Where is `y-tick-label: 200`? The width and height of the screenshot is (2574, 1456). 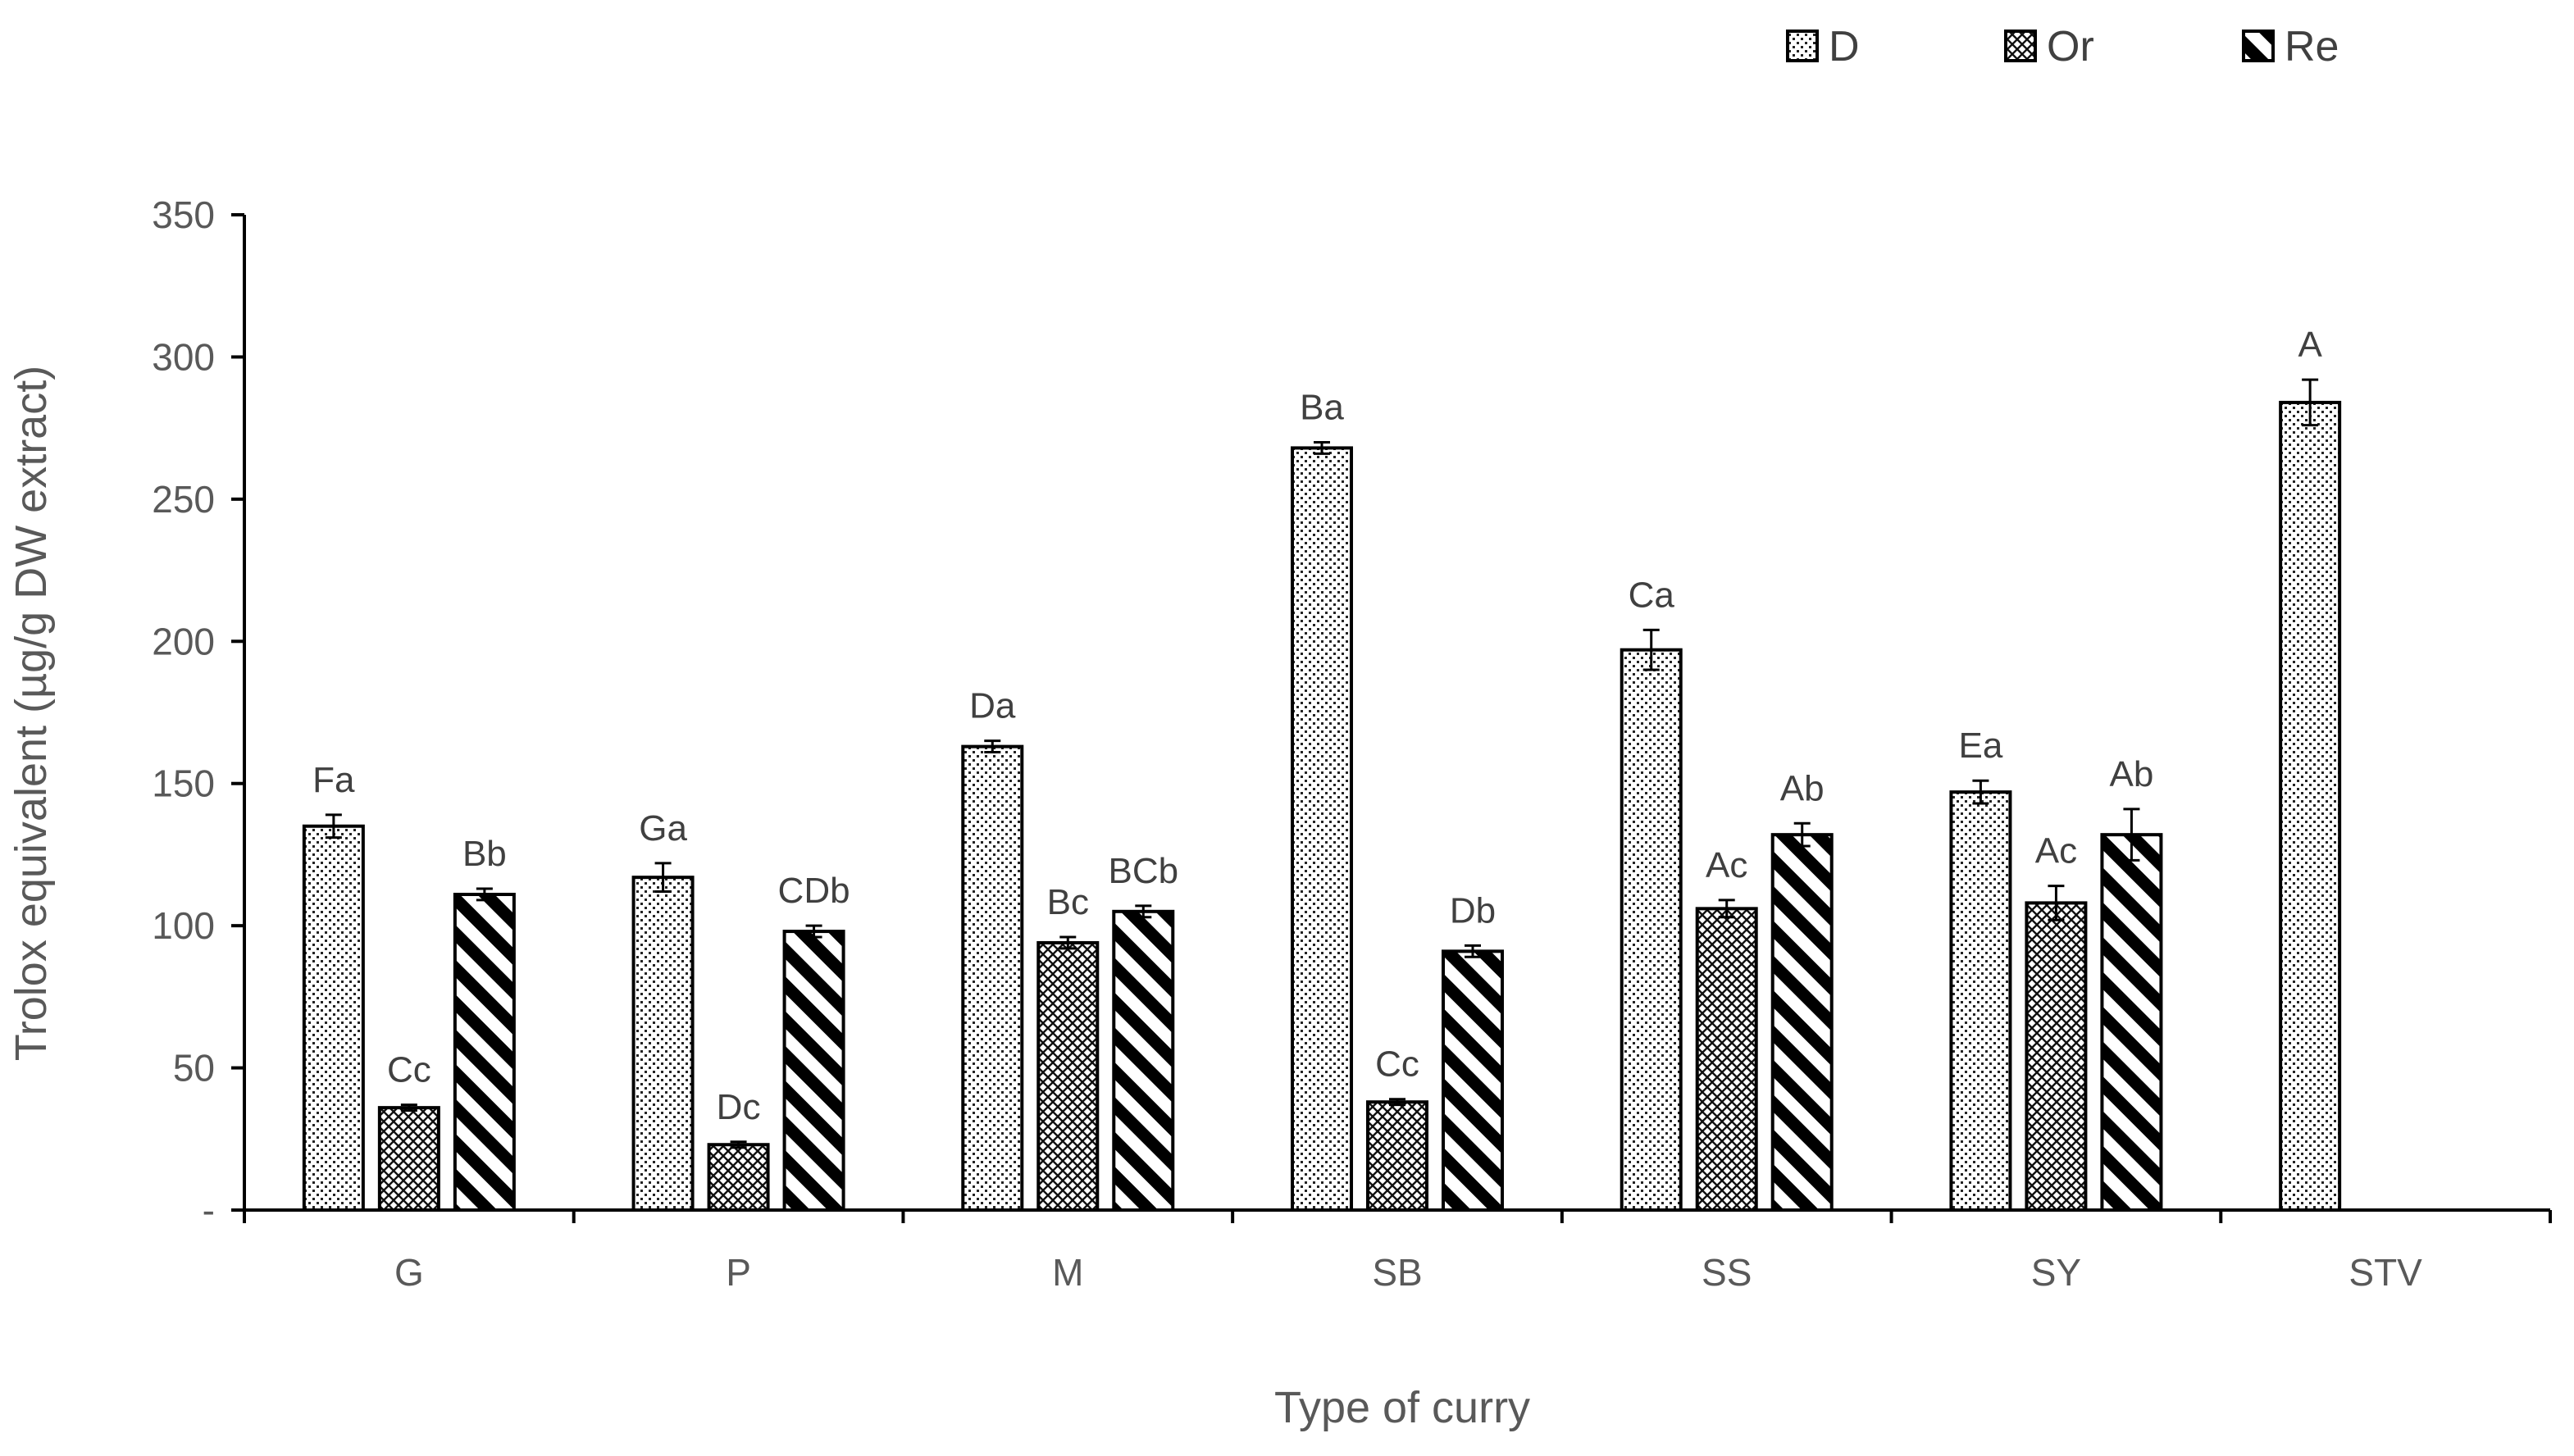 y-tick-label: 200 is located at coordinates (183, 641).